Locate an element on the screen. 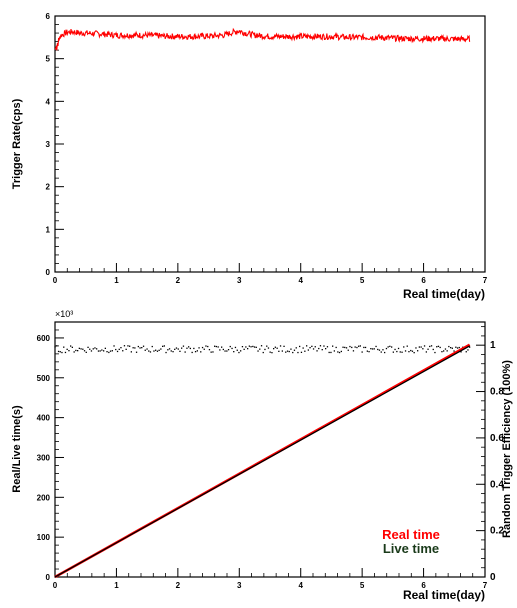 This screenshot has width=517, height=608. y-axis-ticks: 0 100 200 300 400 500 600 is located at coordinates (50, 451).